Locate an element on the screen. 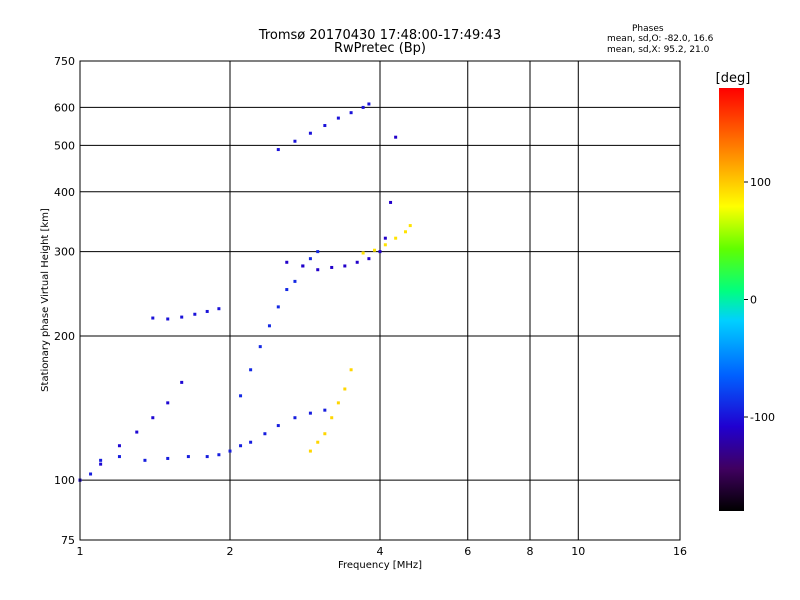 This screenshot has width=800, height=600. chart-subtitle: RwPretec (Bp) is located at coordinates (380, 48).